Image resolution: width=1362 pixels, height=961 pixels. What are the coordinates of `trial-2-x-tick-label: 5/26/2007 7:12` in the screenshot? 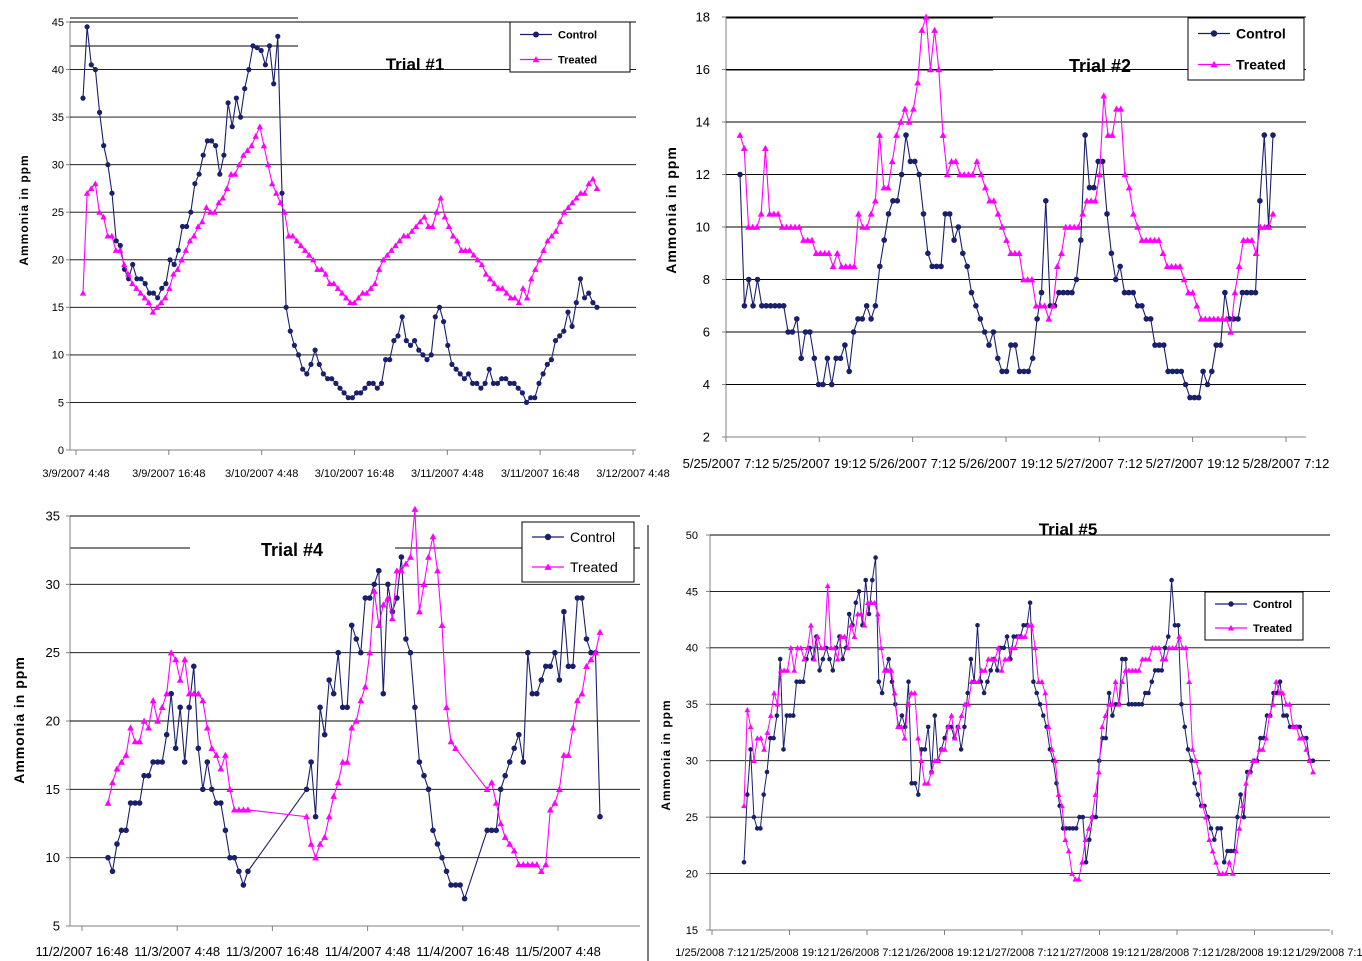 It's located at (912, 463).